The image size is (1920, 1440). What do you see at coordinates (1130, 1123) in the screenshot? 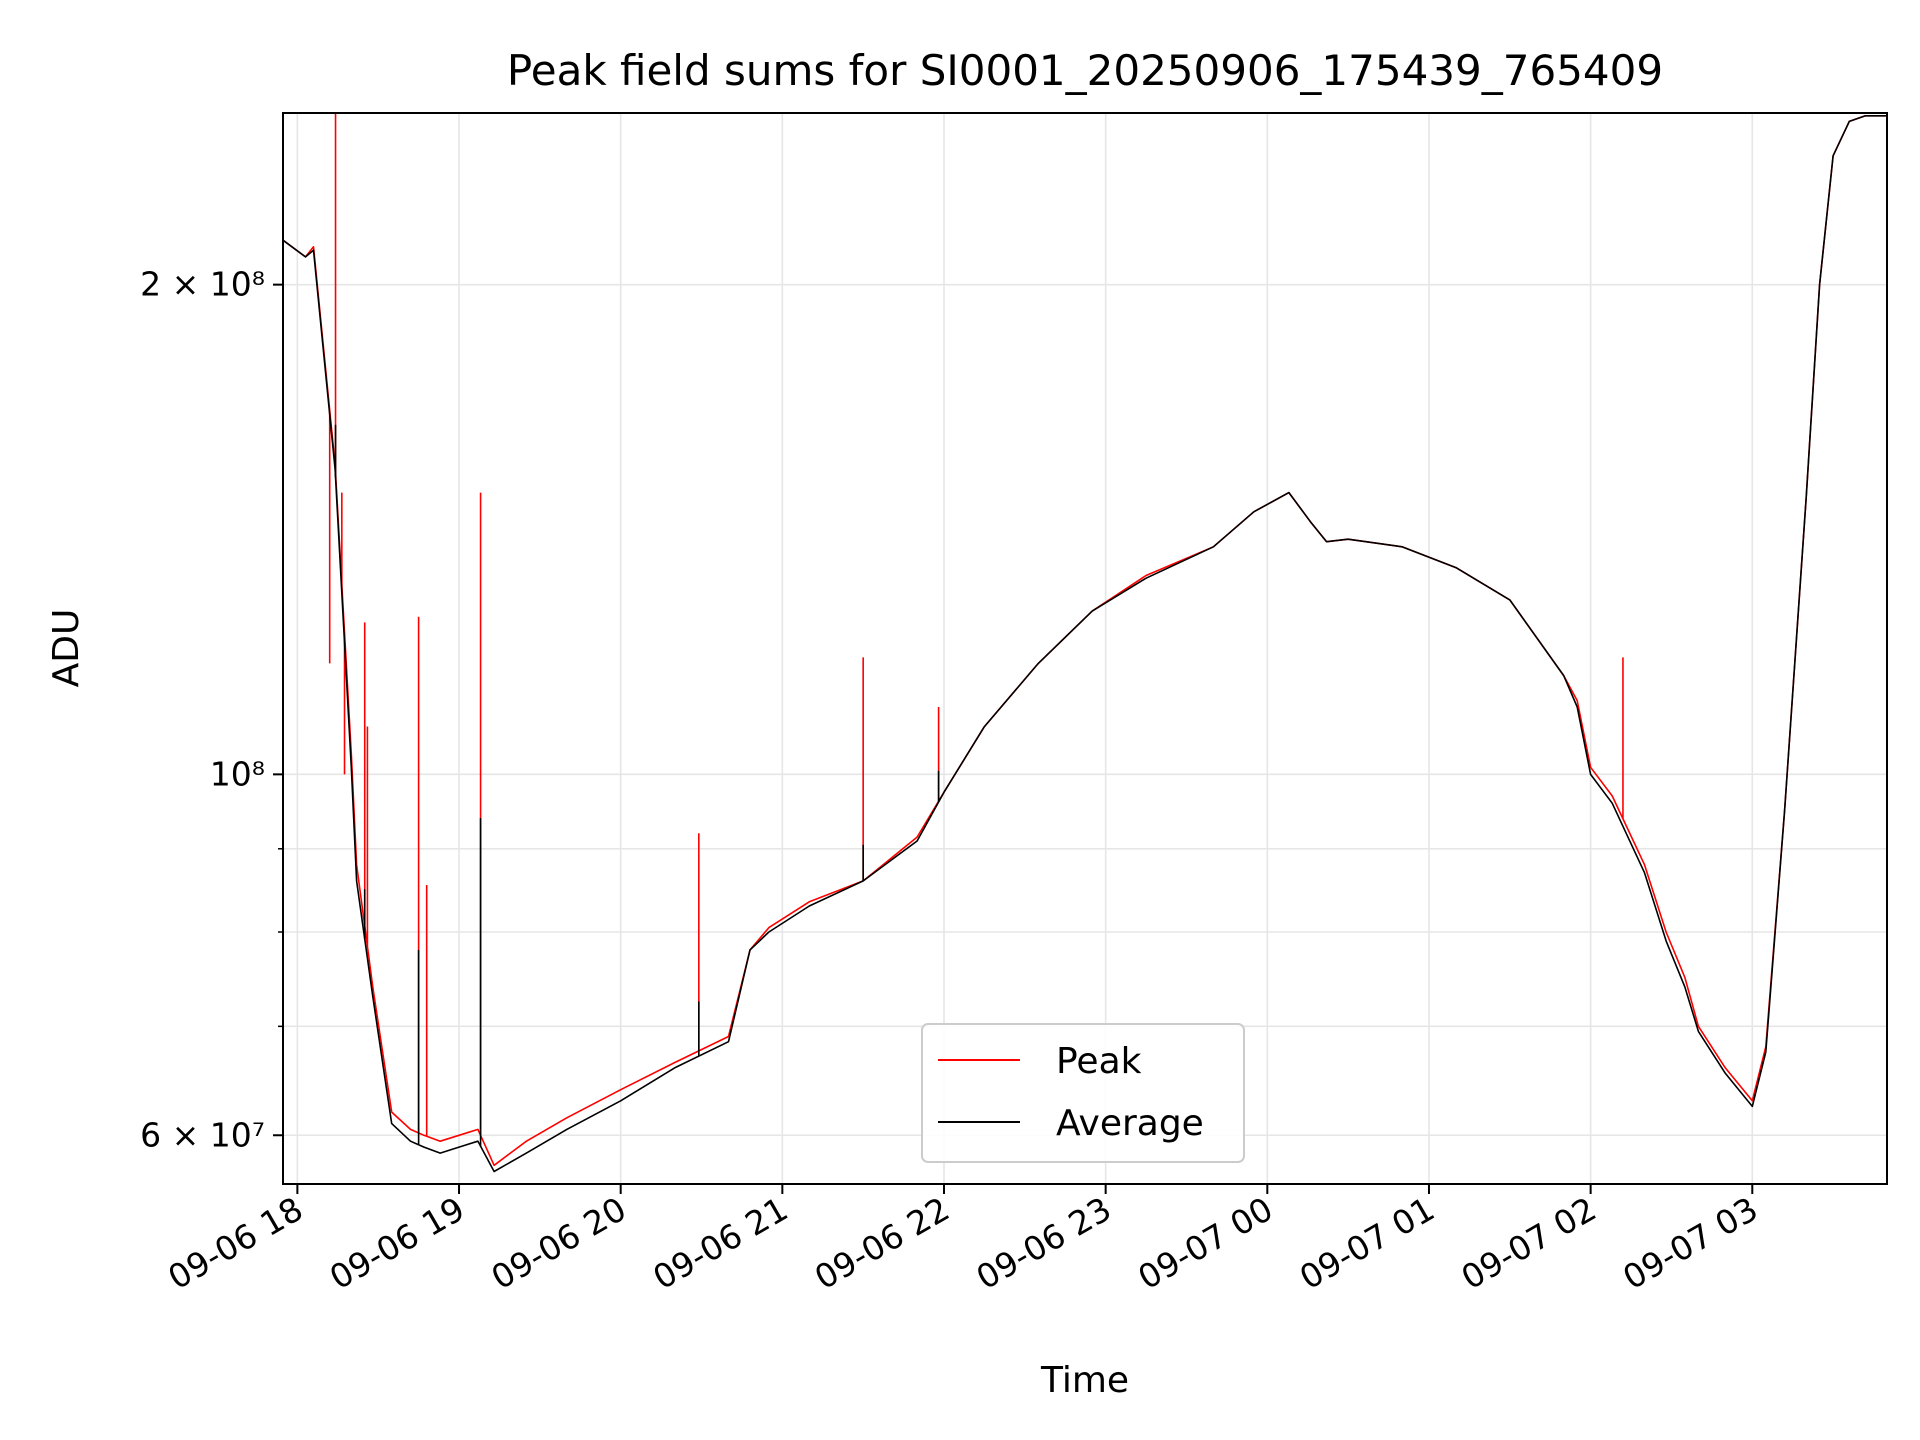
I see `legend-label-average: Average` at bounding box center [1130, 1123].